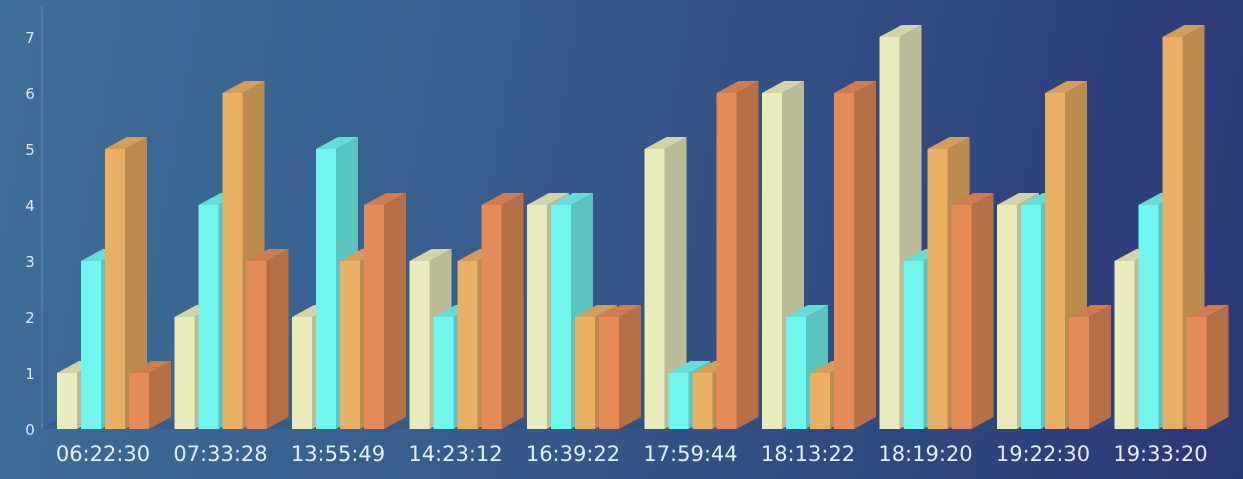  I want to click on x-tick-label: 18:19:20, so click(925, 454).